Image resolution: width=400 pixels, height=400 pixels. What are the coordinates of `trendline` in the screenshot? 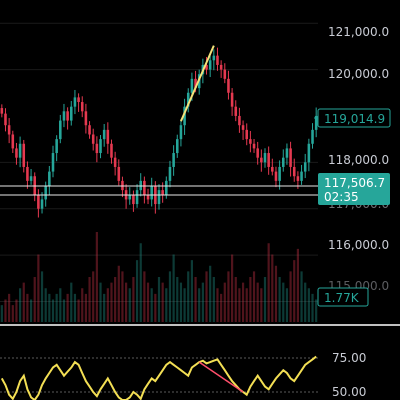 It's located at (197, 83).